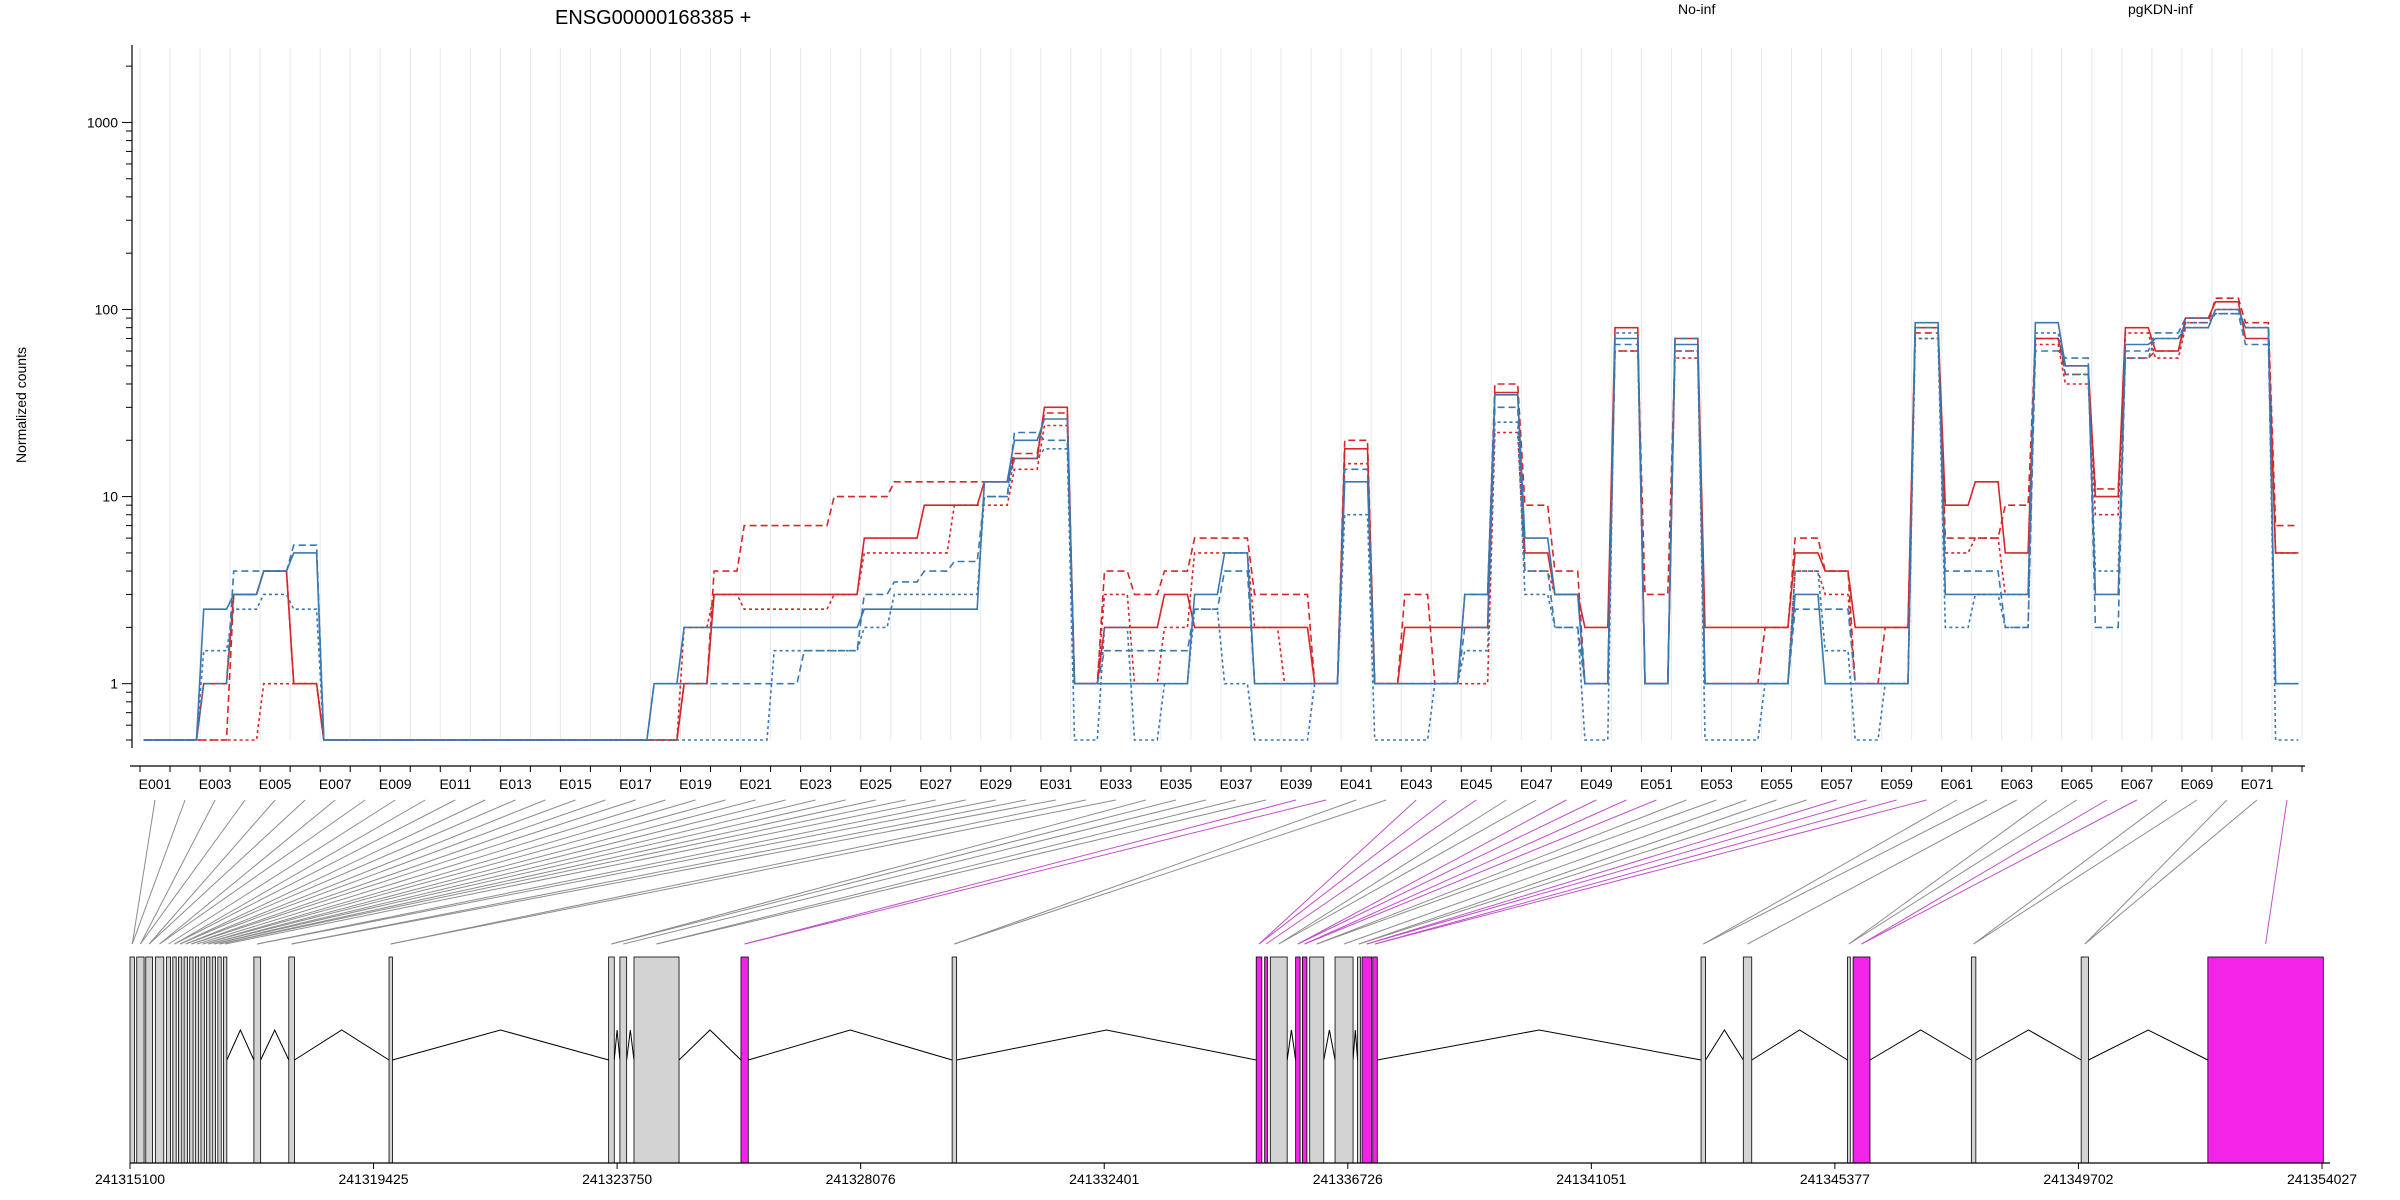 The width and height of the screenshot is (2400, 1200). I want to click on exon-tick-label: E059, so click(1896, 784).